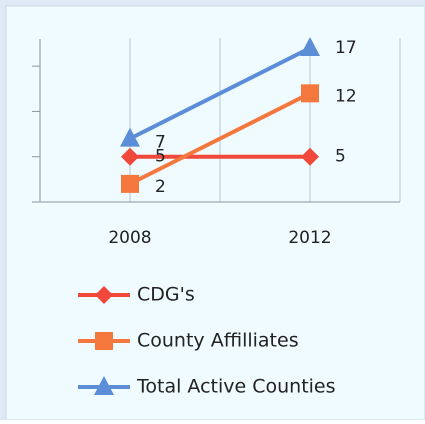 The height and width of the screenshot is (424, 425). Describe the element at coordinates (166, 295) in the screenshot. I see `legend-label: CDG's` at that location.